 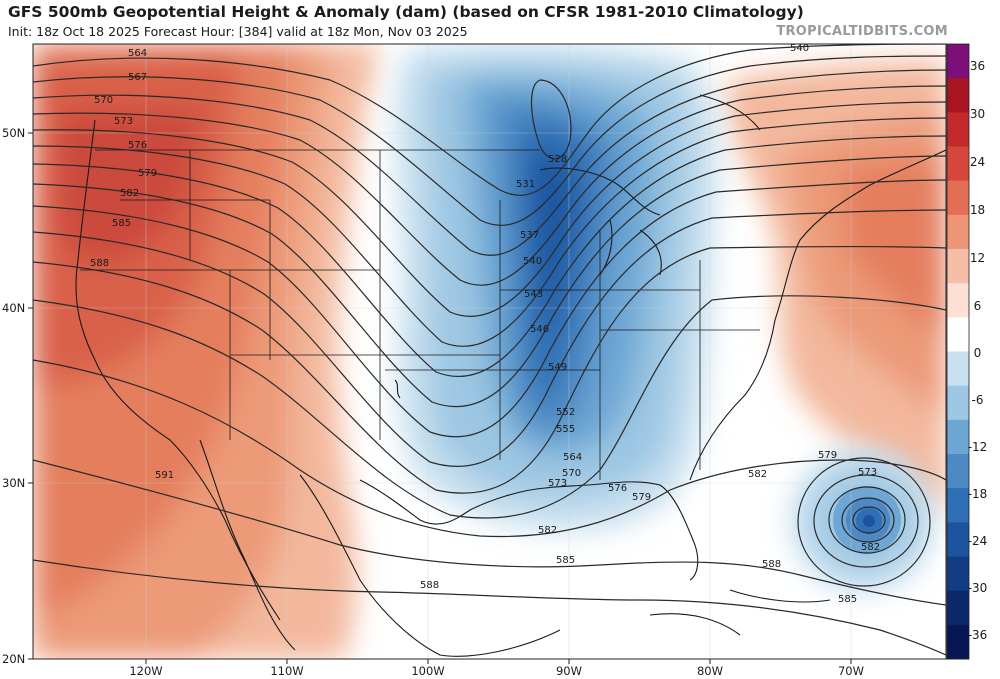 What do you see at coordinates (977, 66) in the screenshot?
I see `colorbar-label: 36` at bounding box center [977, 66].